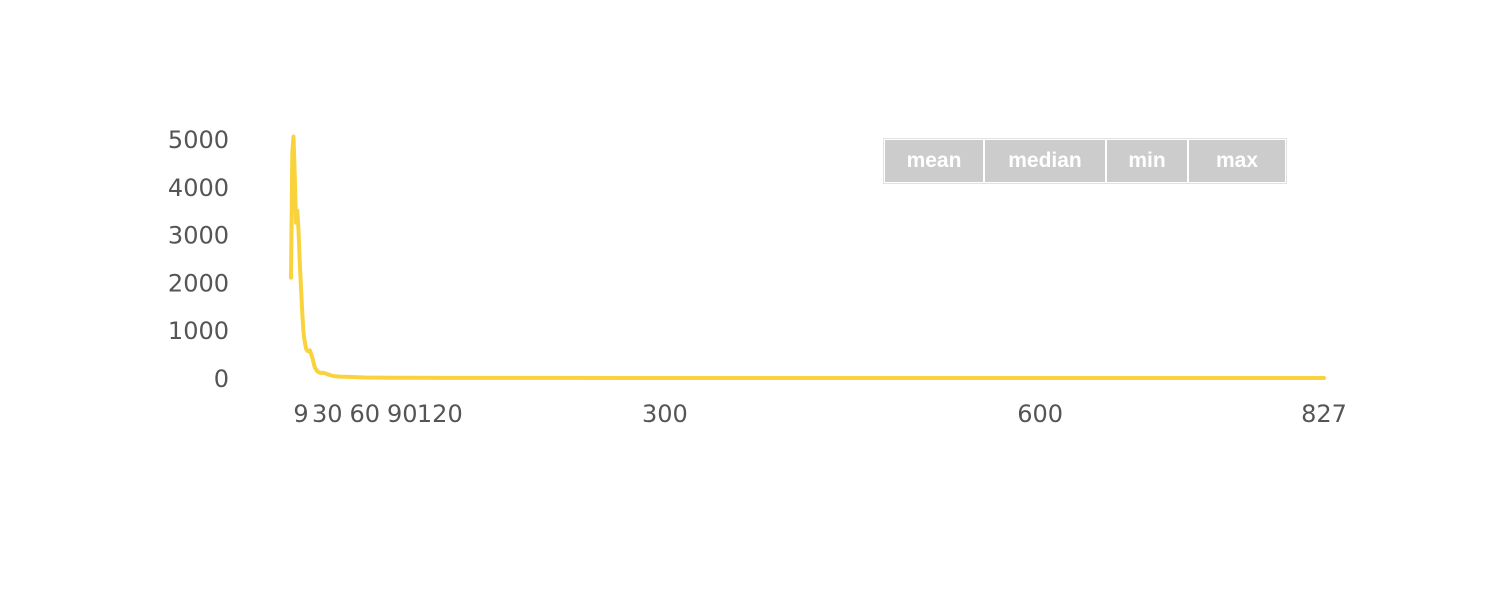 This screenshot has height=600, width=1500. What do you see at coordinates (300, 414) in the screenshot?
I see `x-tick-label: 9` at bounding box center [300, 414].